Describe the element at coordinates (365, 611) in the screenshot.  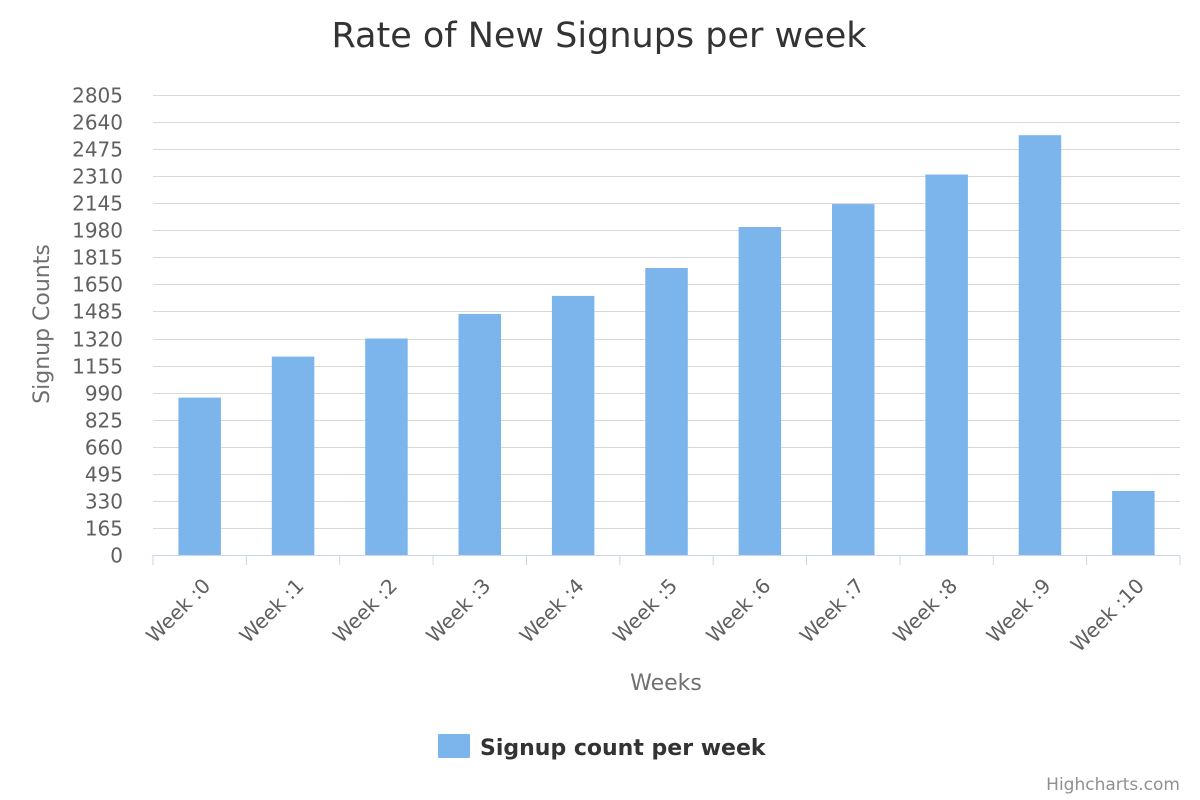
I see `x-tick-label: Week :2` at that location.